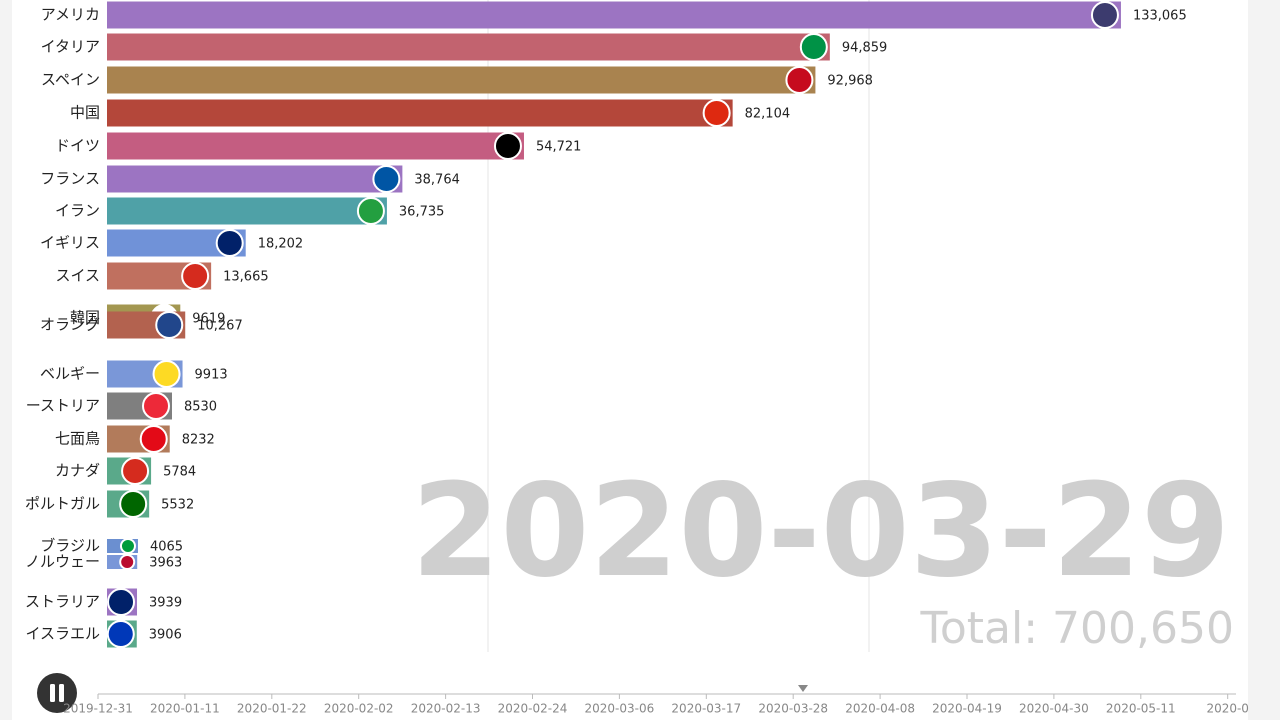  Describe the element at coordinates (1054, 709) in the screenshot. I see `timeline-label: 2020-04-30` at that location.